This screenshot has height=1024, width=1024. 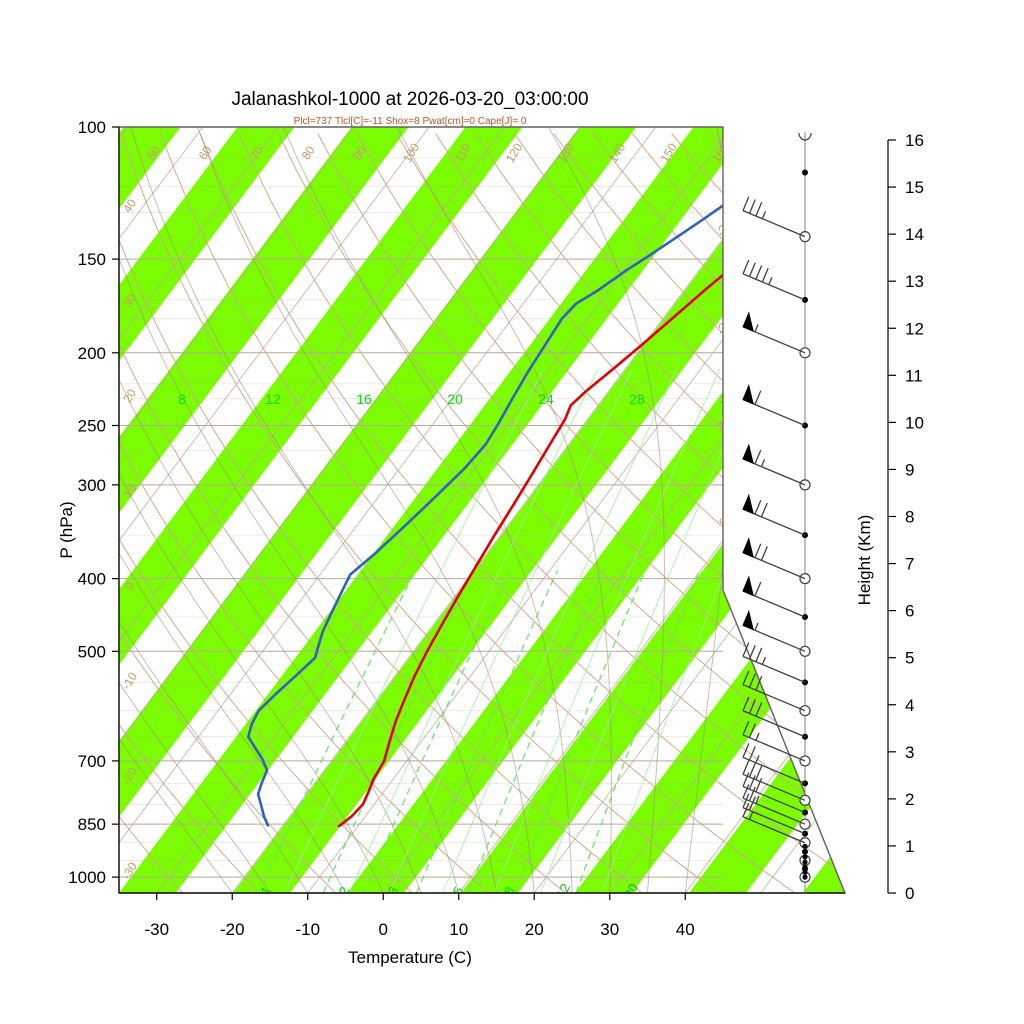 I want to click on y-axis-label: P (hPa), so click(x=66, y=529).